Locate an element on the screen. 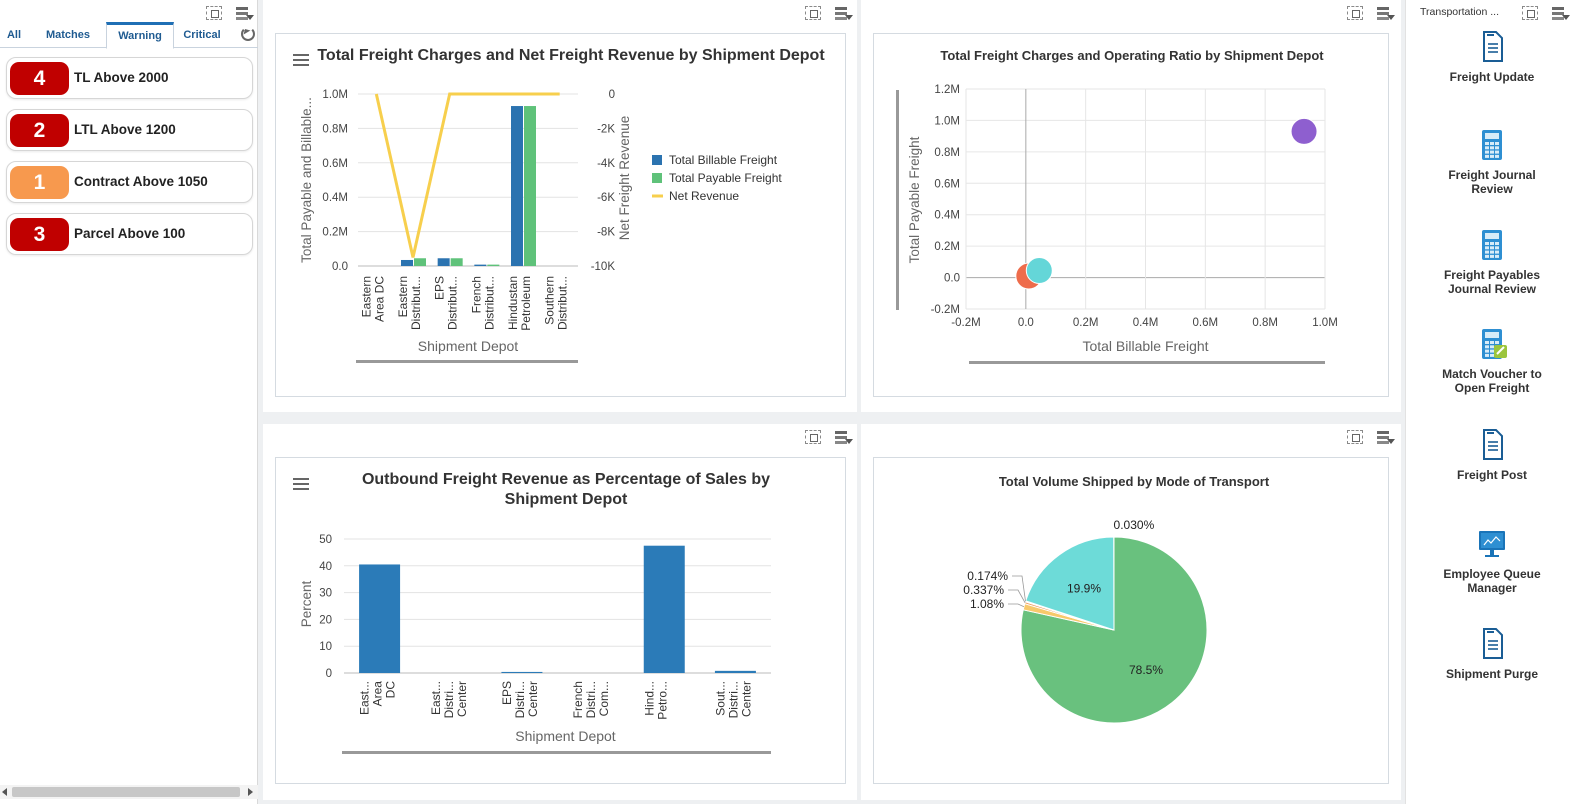 Image resolution: width=1577 pixels, height=804 pixels. scrollbar-thumb is located at coordinates (126, 792).